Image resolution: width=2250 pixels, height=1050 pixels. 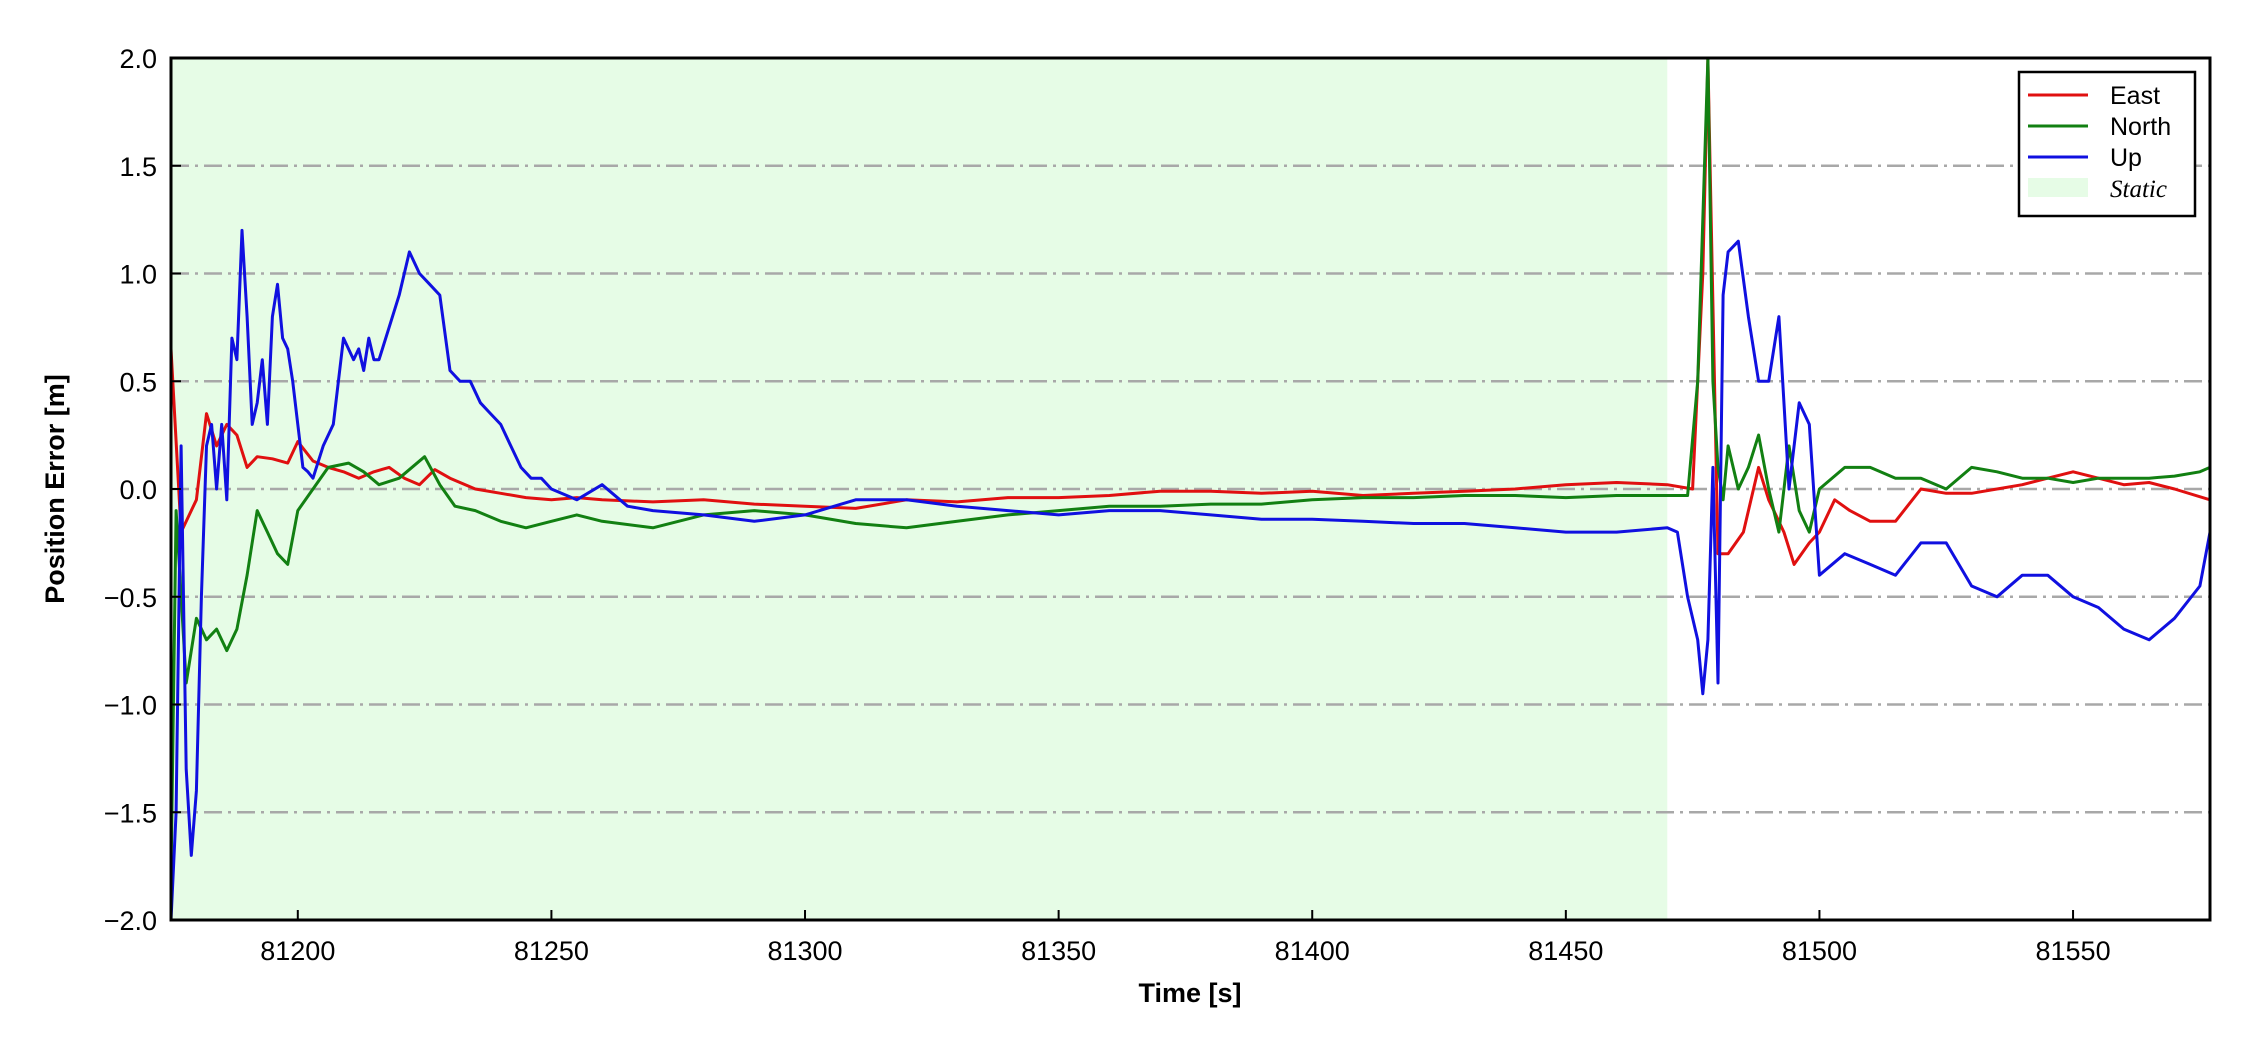 I want to click on x-tick-label: 81300, so click(x=804, y=951).